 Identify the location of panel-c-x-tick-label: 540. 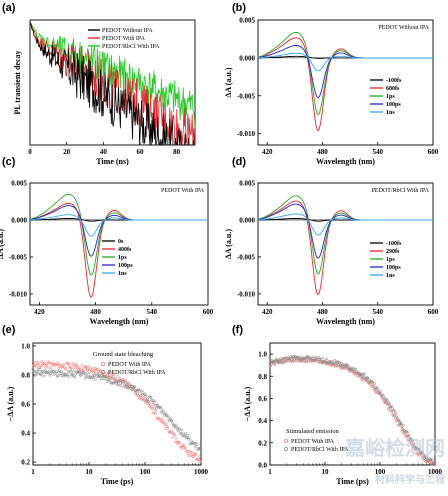
(152, 312).